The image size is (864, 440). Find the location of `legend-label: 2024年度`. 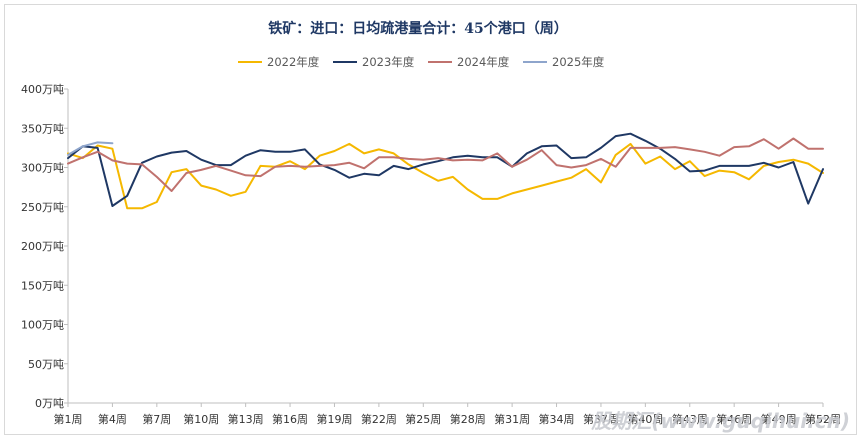

legend-label: 2024年度 is located at coordinates (483, 62).